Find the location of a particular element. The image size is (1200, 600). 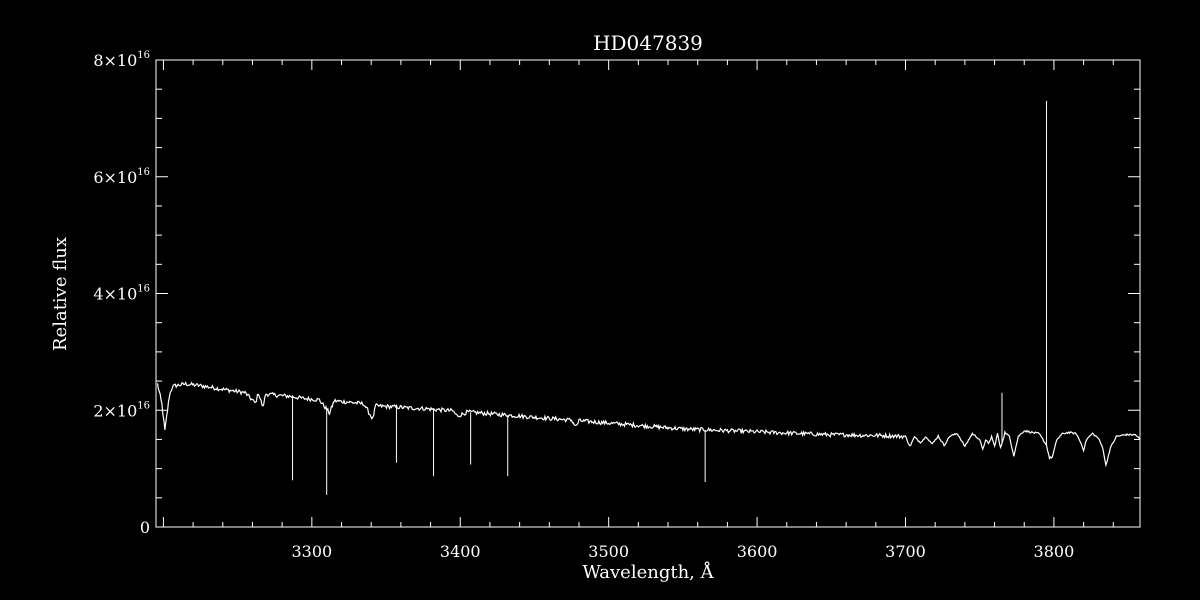

flux-series is located at coordinates (648, 424).